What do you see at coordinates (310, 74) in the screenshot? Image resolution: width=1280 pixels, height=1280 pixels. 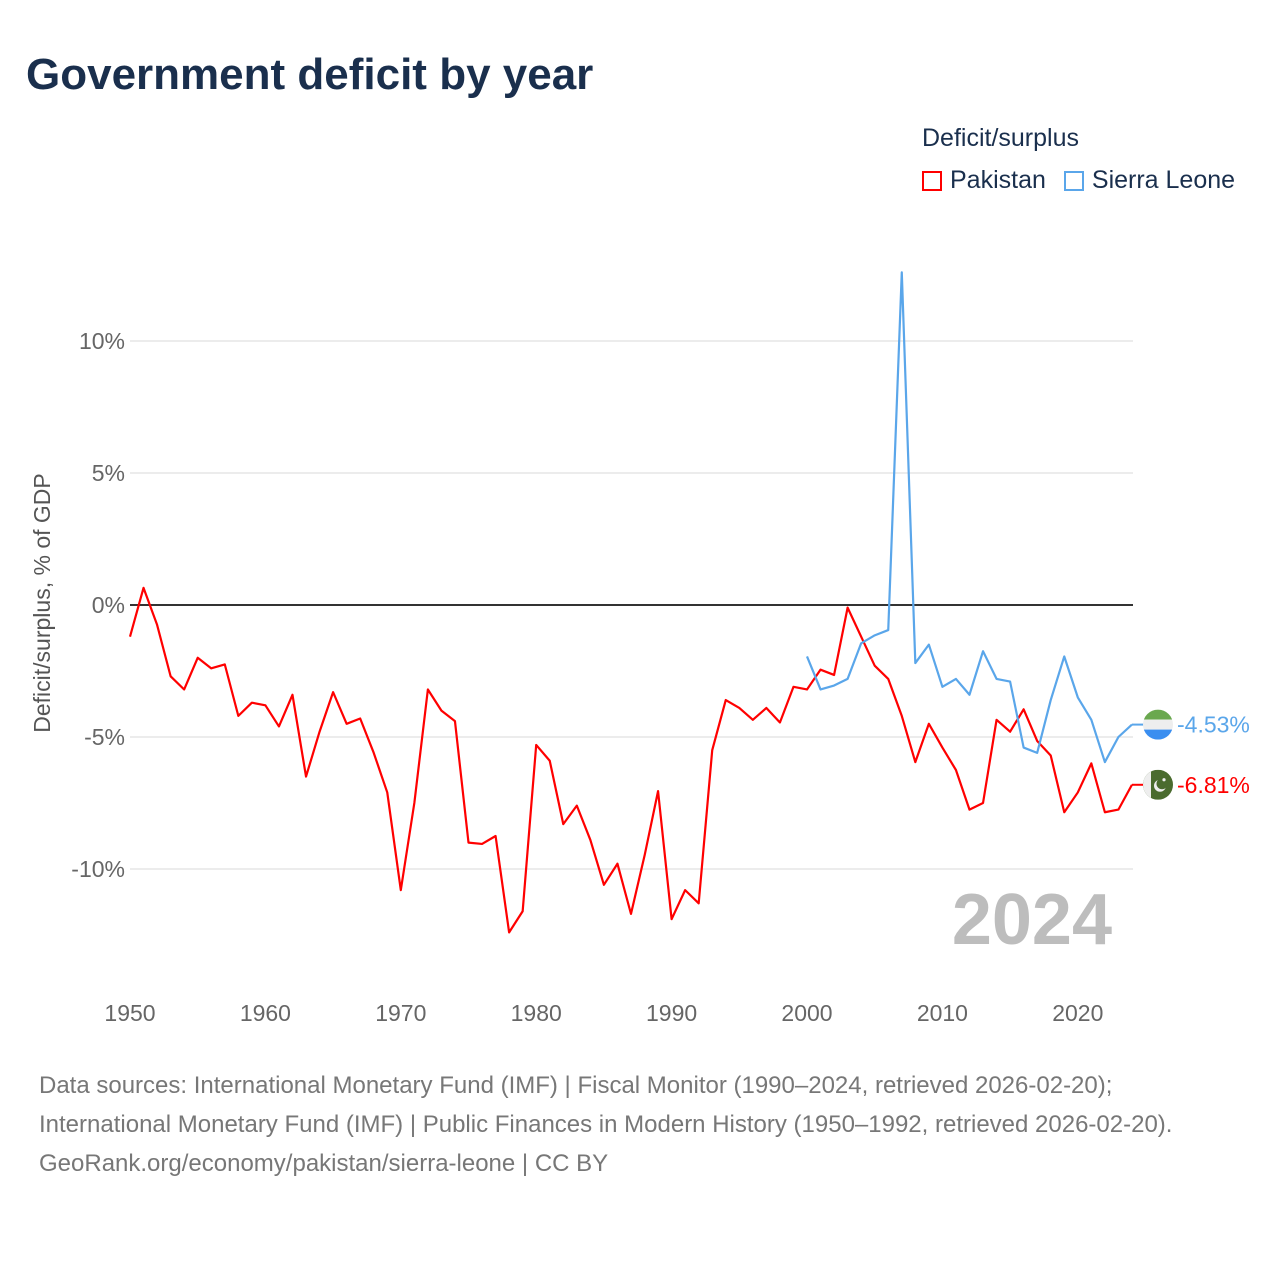 I see `chart-title: Government deficit by year` at bounding box center [310, 74].